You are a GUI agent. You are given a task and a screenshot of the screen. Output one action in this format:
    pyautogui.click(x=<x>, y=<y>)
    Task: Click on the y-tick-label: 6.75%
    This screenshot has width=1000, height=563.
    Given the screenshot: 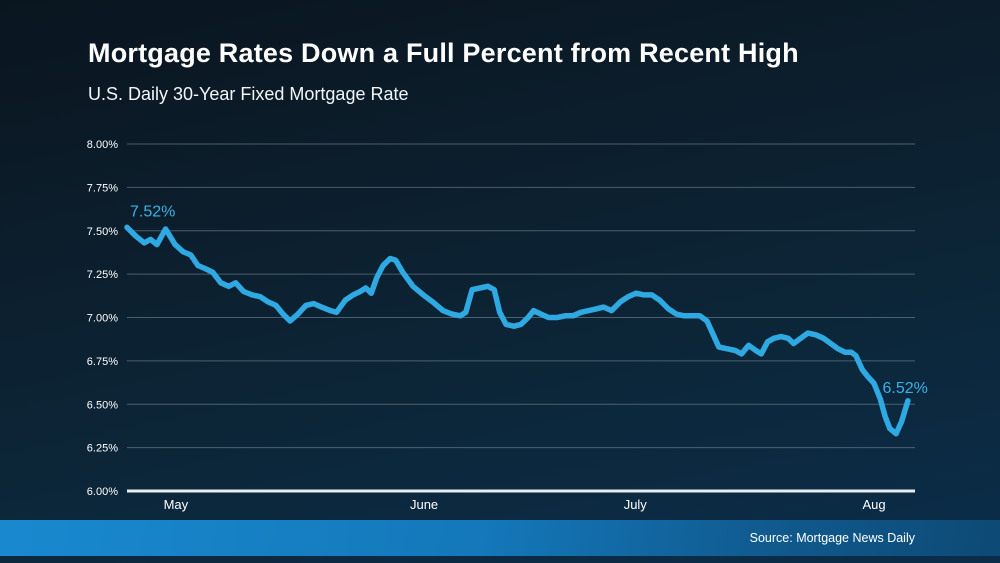 What is the action you would take?
    pyautogui.click(x=102, y=362)
    